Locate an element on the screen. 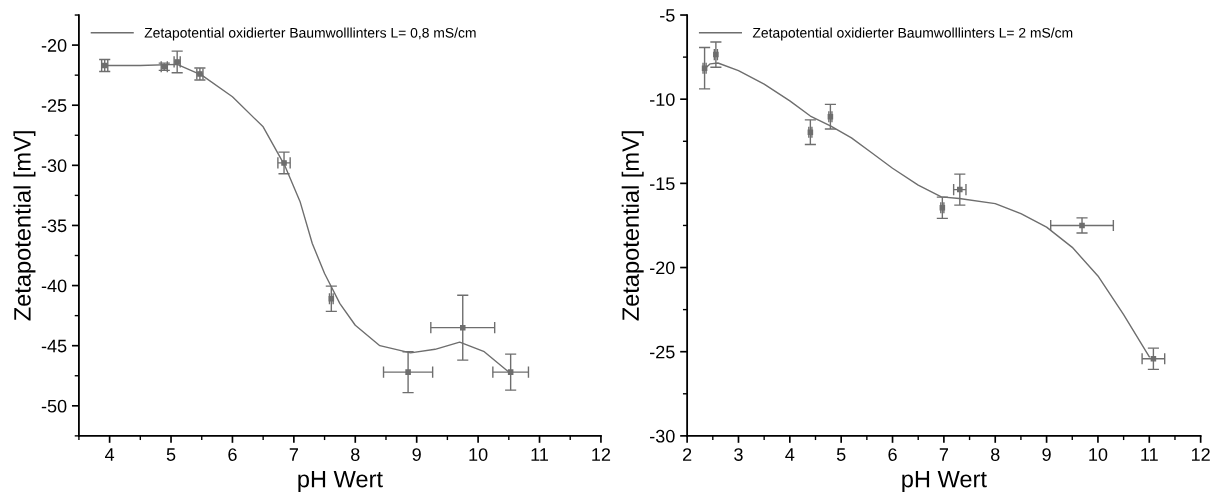 This screenshot has height=501, width=1214. legend-label: Zetapotential oxidierter Baumwolllinters L= 2 mS/cm is located at coordinates (912, 34).